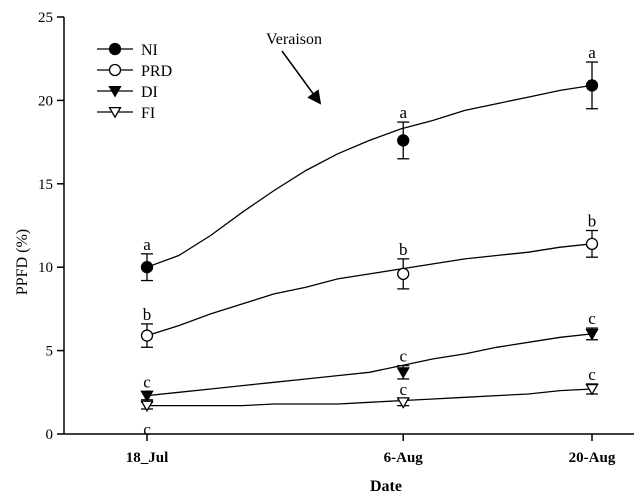 The height and width of the screenshot is (501, 634). What do you see at coordinates (127, 92) in the screenshot?
I see `legend-item-di: DI` at bounding box center [127, 92].